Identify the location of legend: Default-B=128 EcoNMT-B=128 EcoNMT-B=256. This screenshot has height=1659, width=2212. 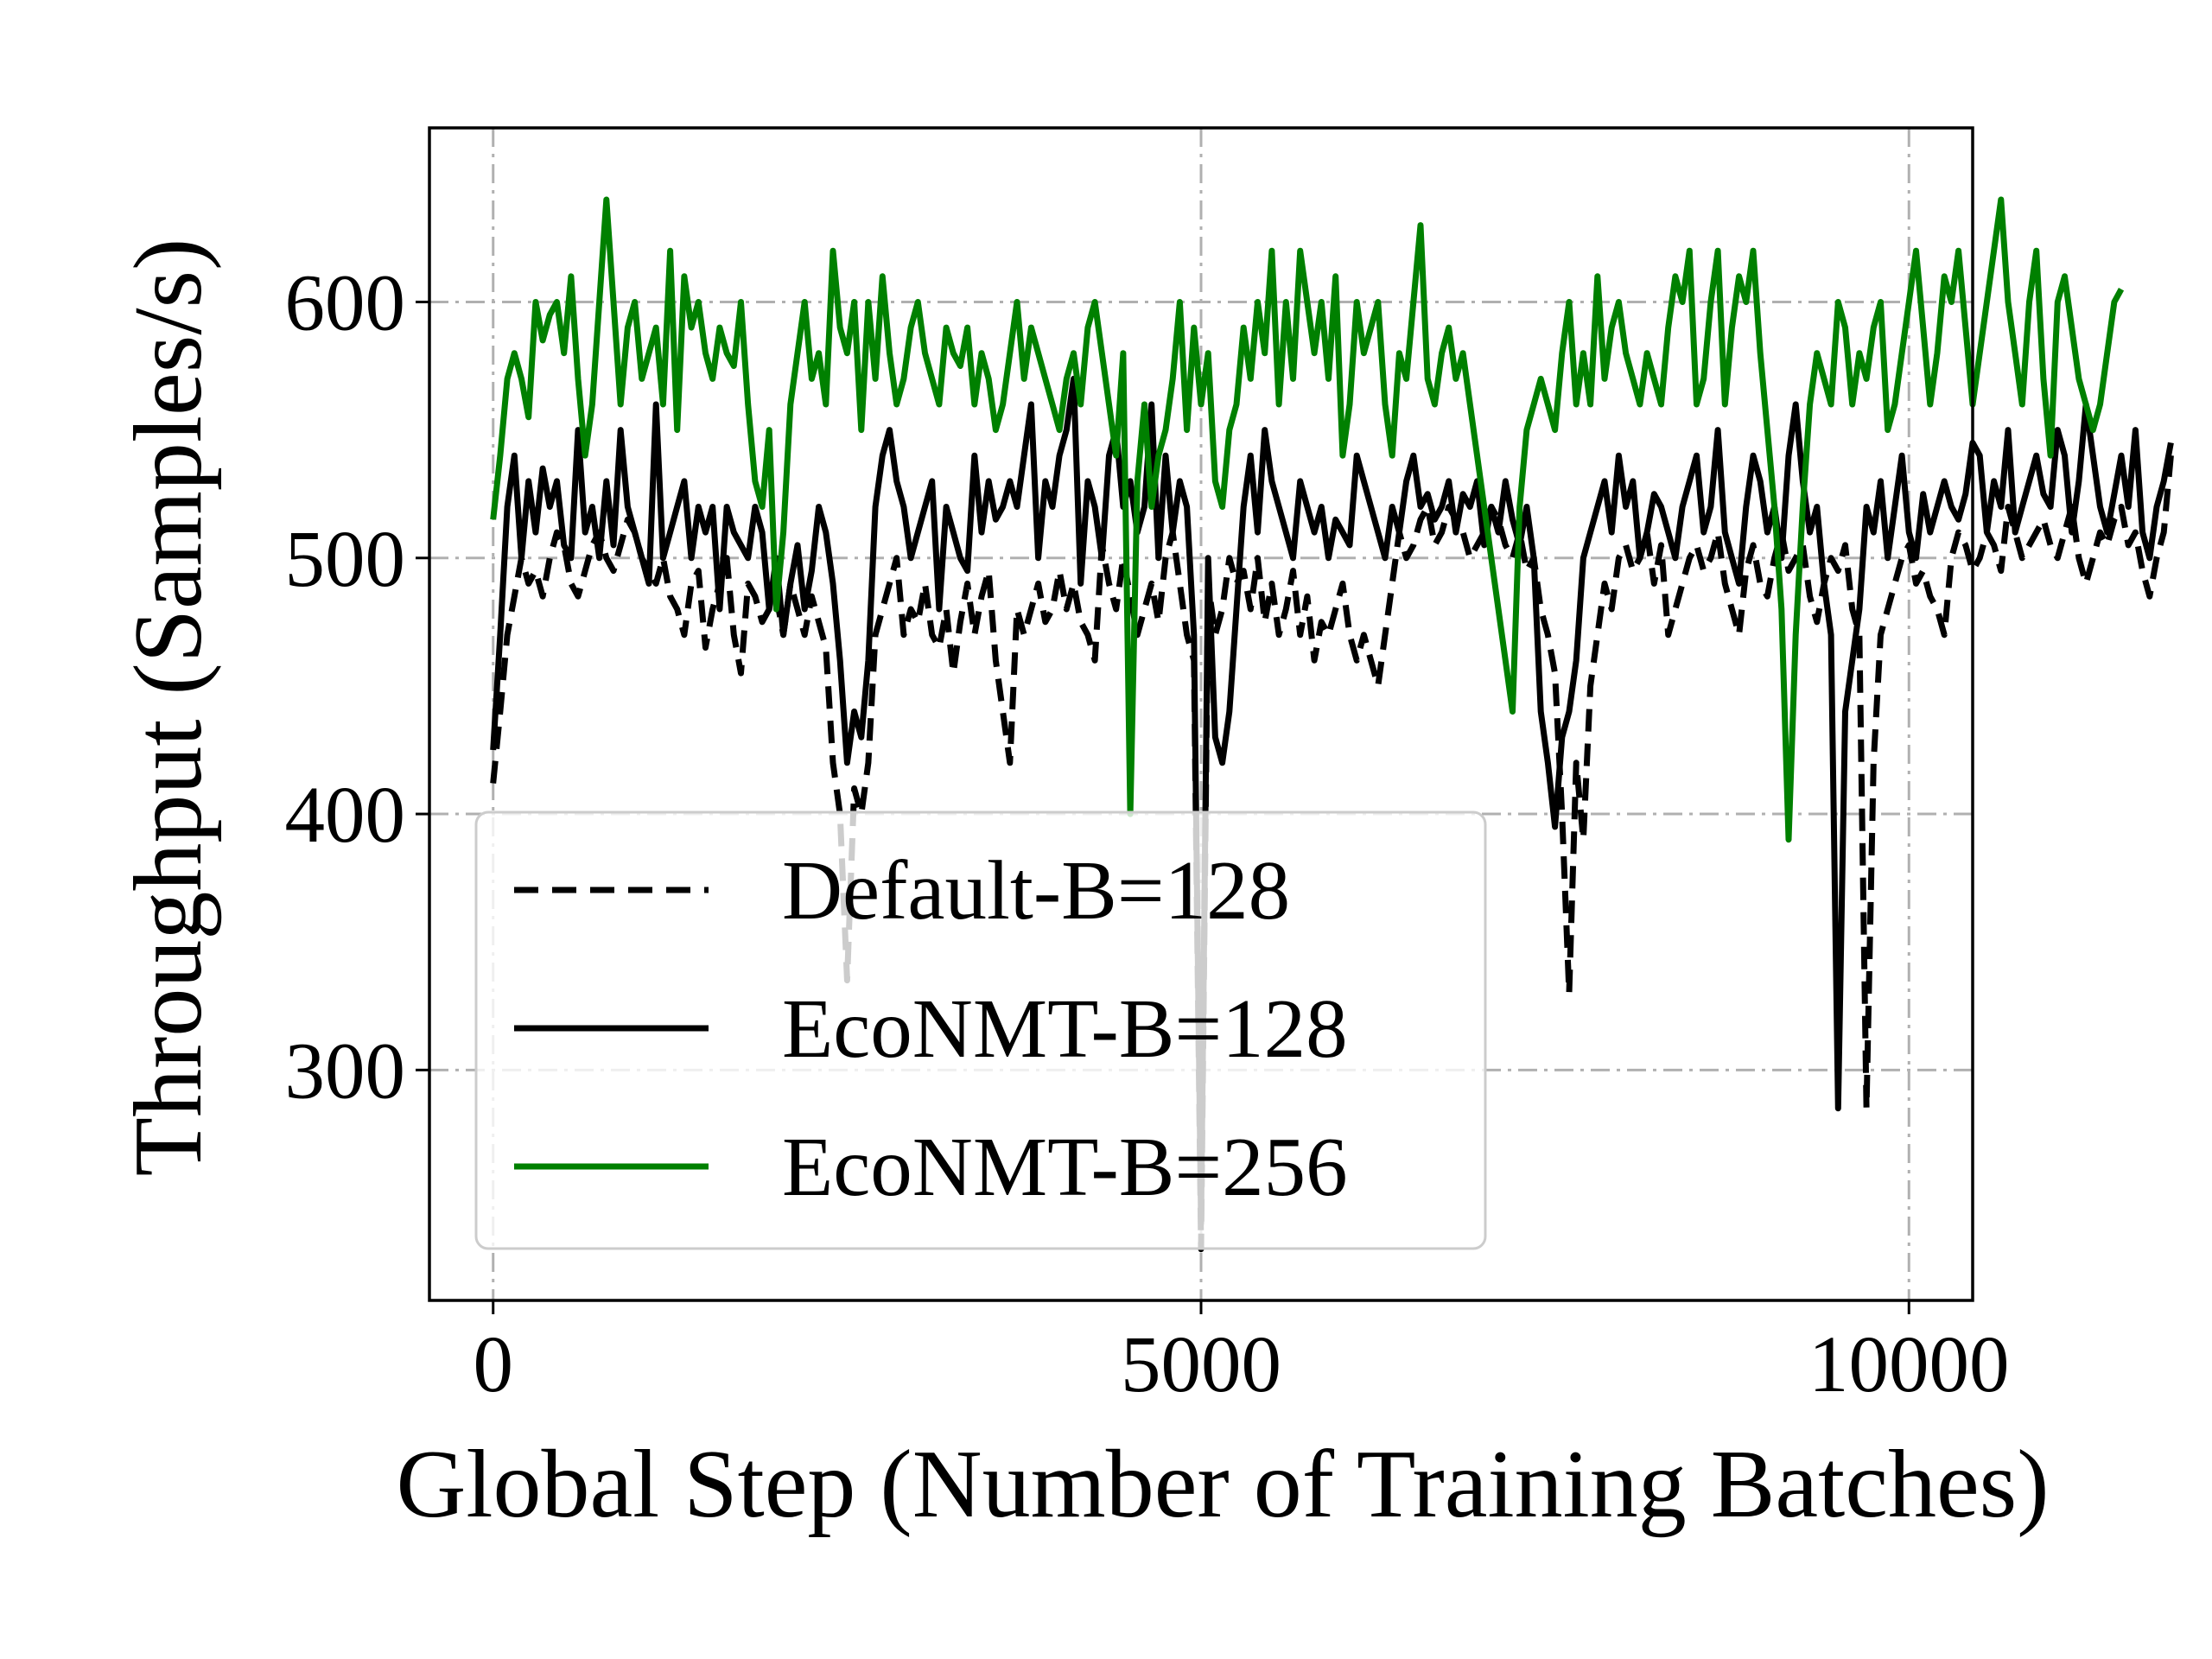
(980, 1030).